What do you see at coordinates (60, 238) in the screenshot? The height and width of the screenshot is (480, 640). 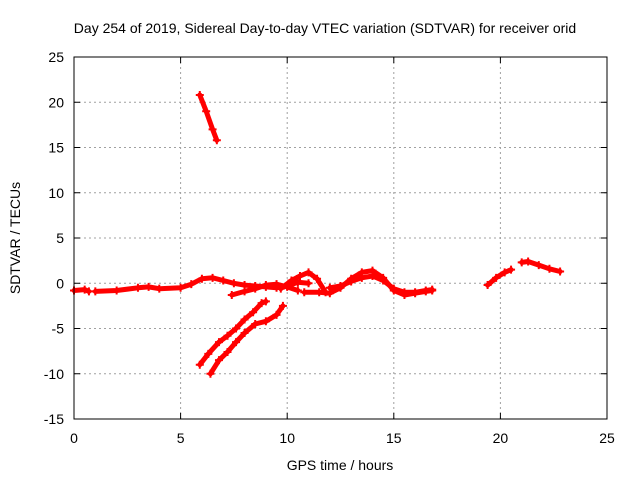 I see `y-tick-label: 5` at bounding box center [60, 238].